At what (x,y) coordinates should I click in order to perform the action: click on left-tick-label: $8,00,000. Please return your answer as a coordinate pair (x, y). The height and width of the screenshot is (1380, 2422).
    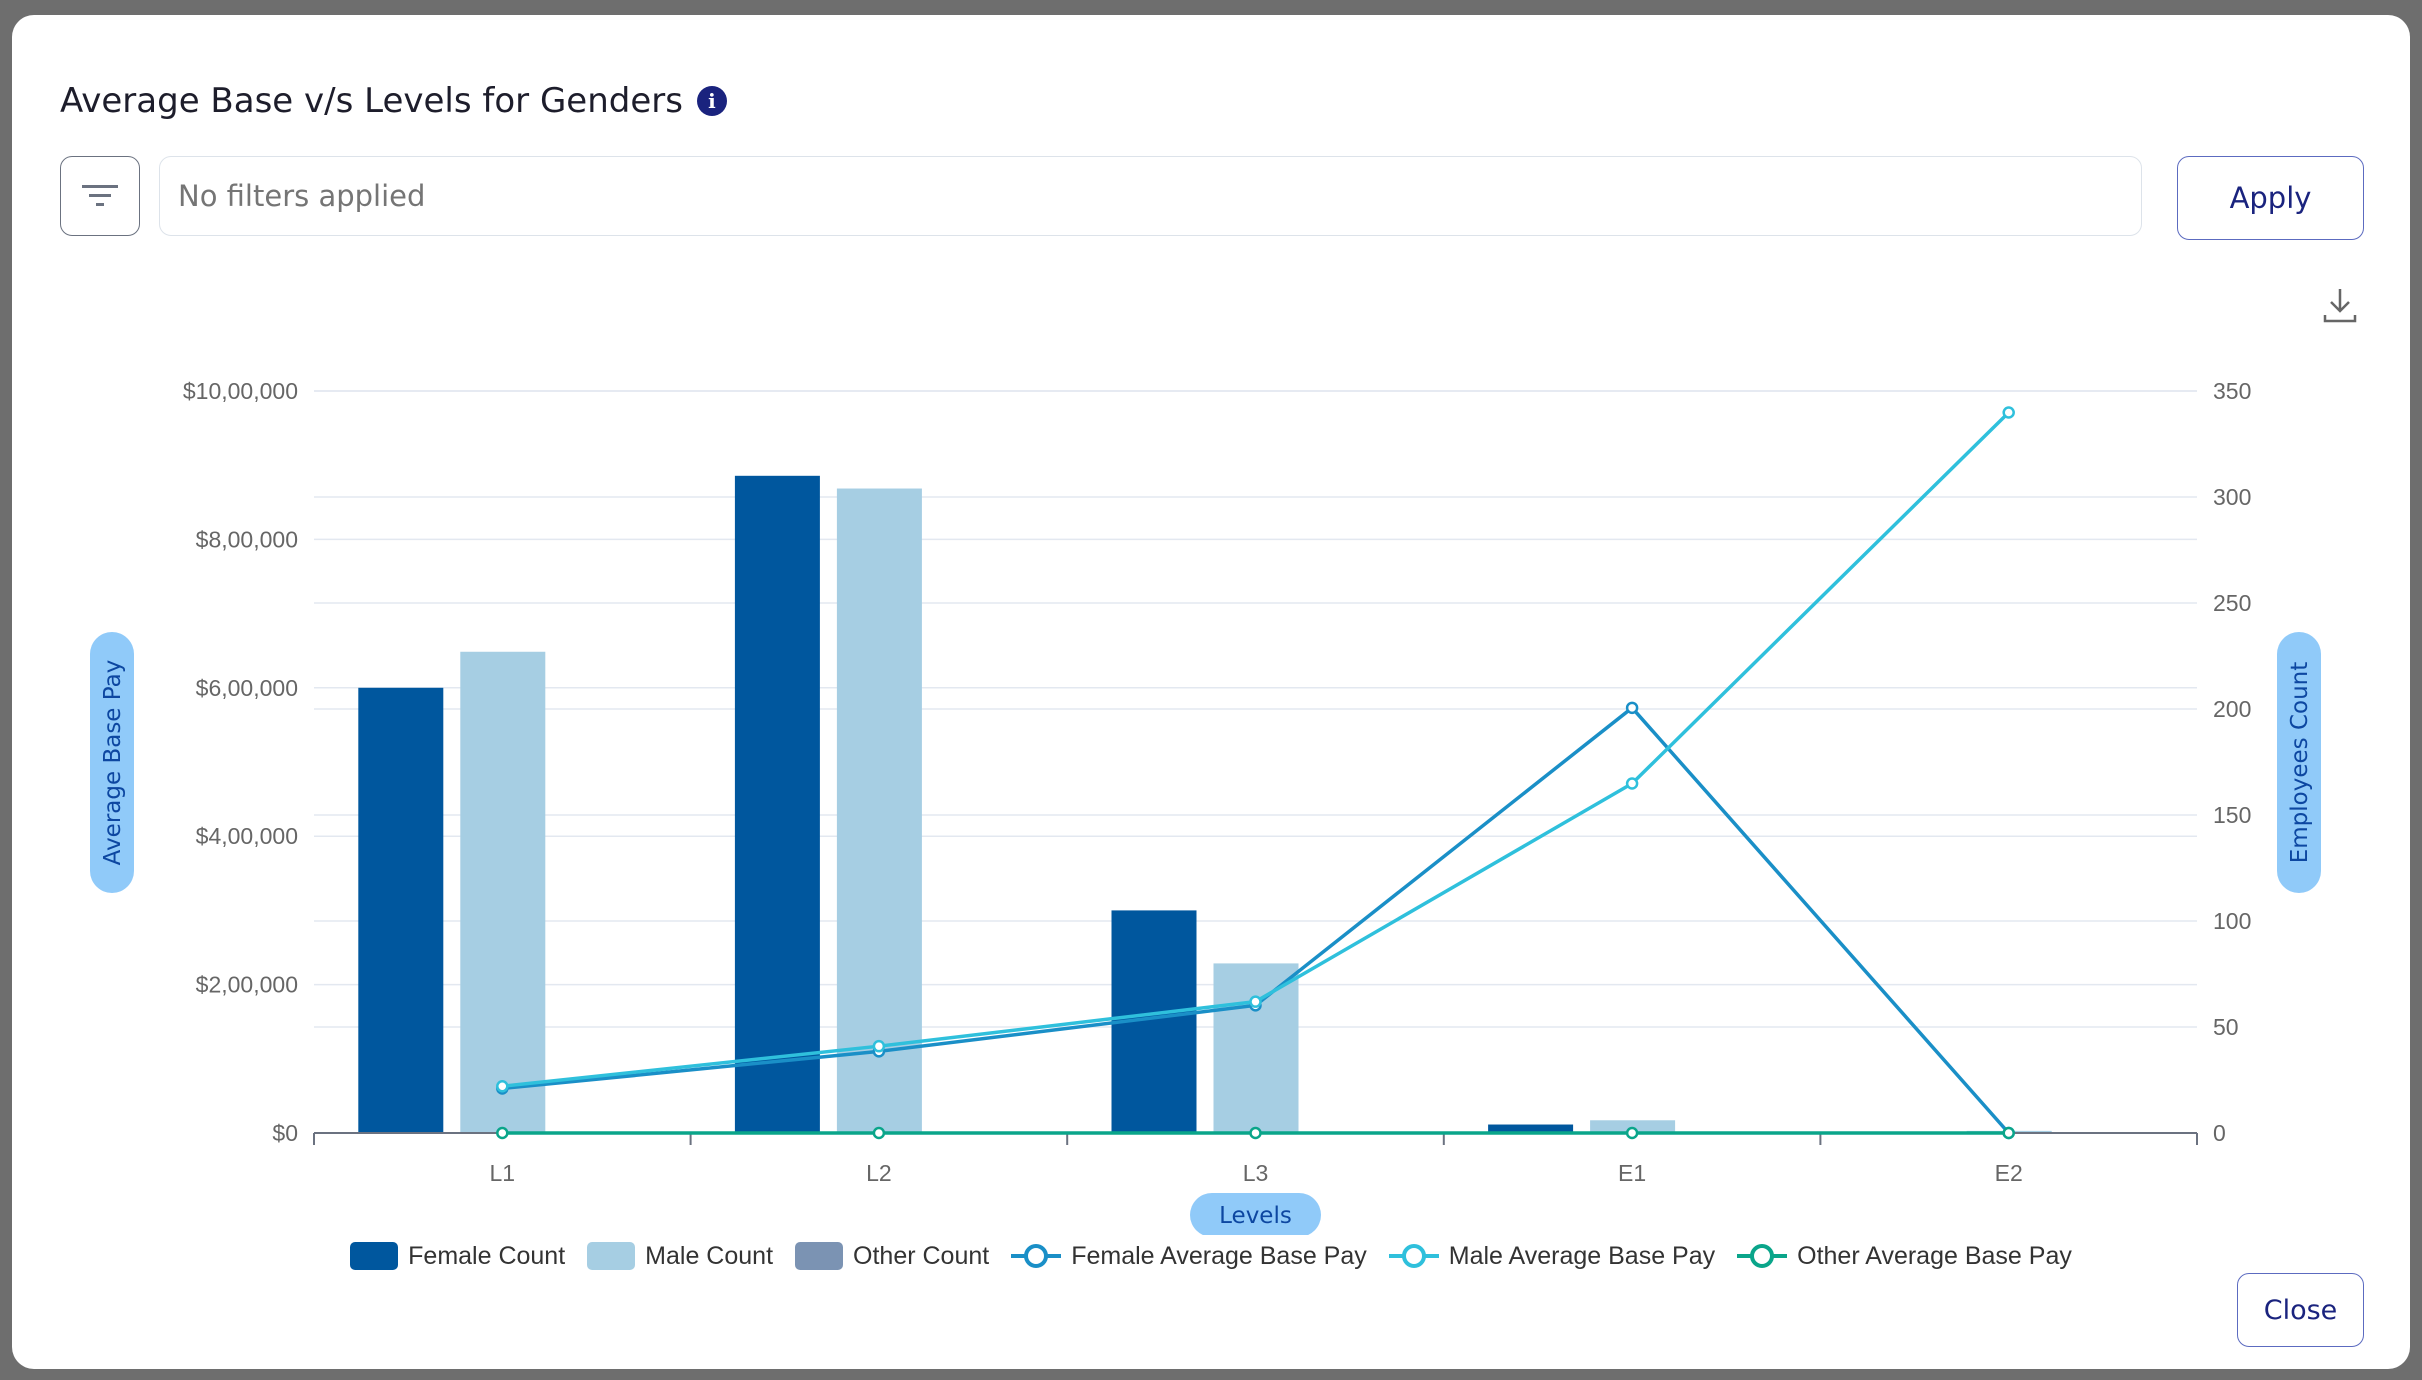
    Looking at the image, I should click on (247, 539).